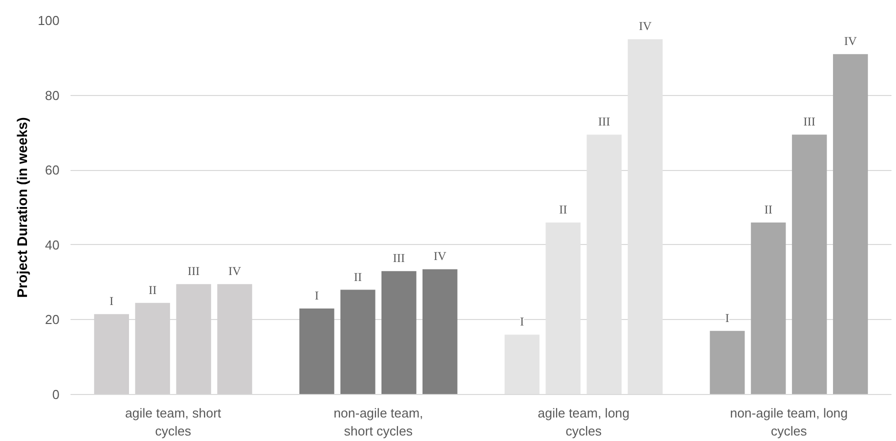  I want to click on y-tick-label: 0, so click(56, 394).